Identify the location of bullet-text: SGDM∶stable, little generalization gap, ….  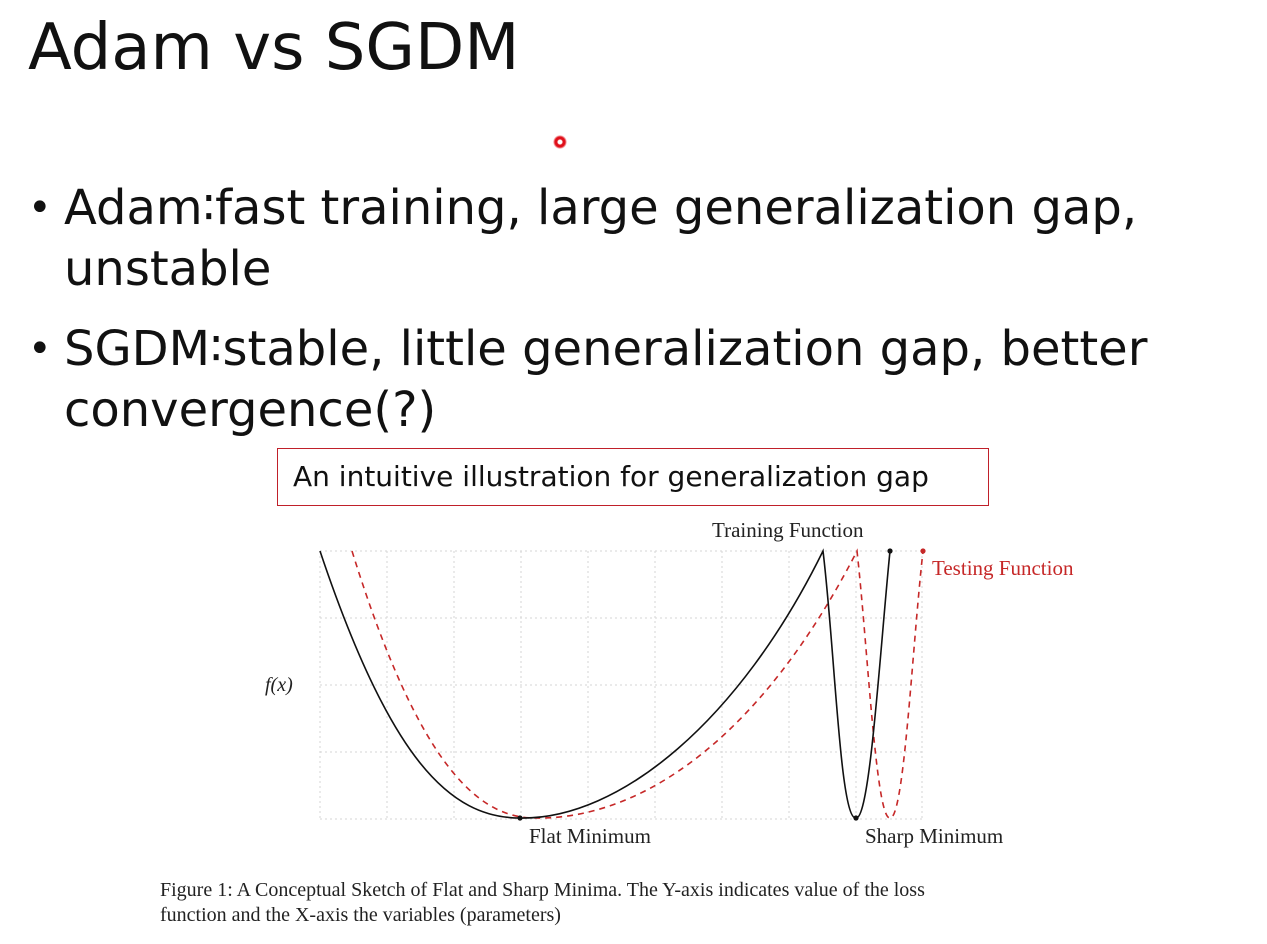
(606, 379).